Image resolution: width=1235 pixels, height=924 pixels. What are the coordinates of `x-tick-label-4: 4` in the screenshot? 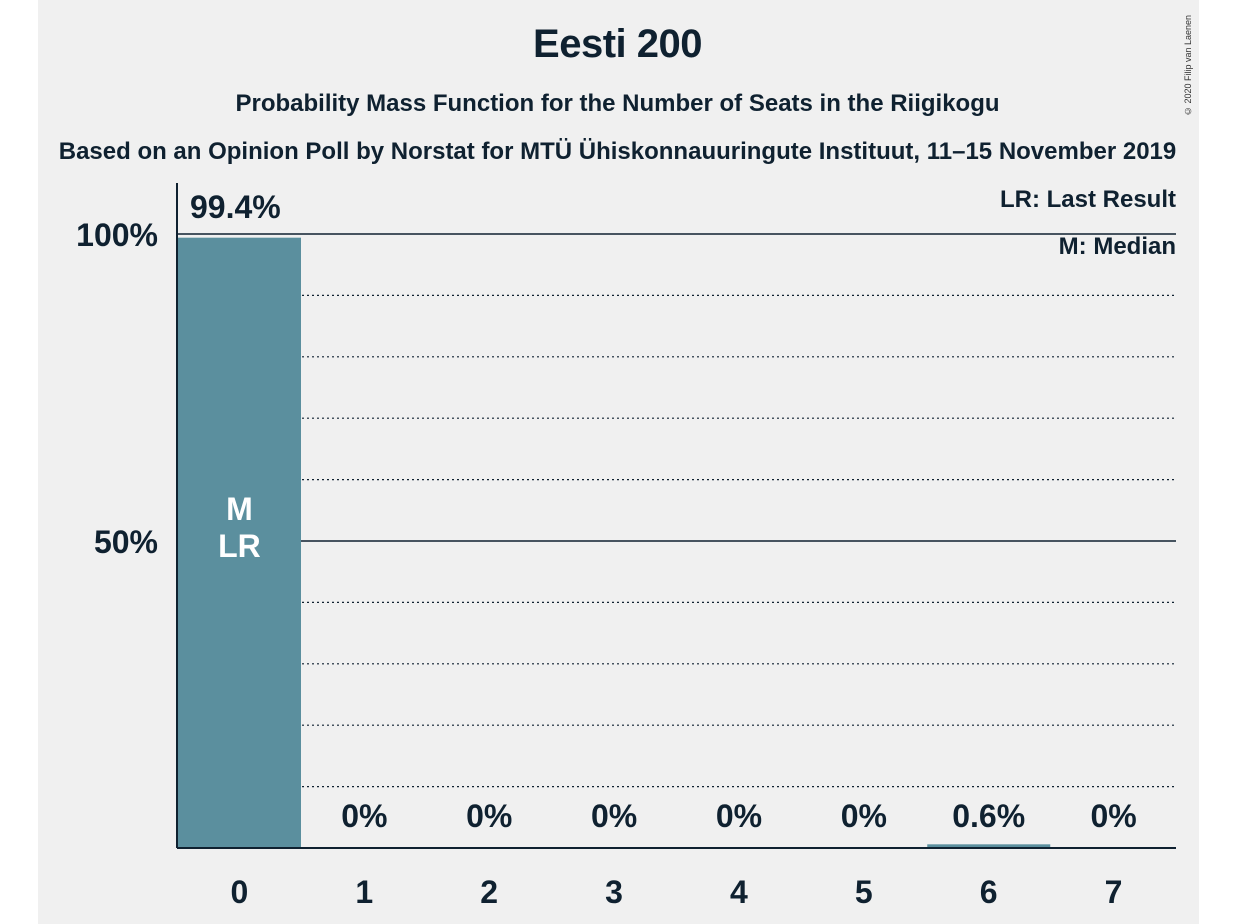 It's located at (739, 892).